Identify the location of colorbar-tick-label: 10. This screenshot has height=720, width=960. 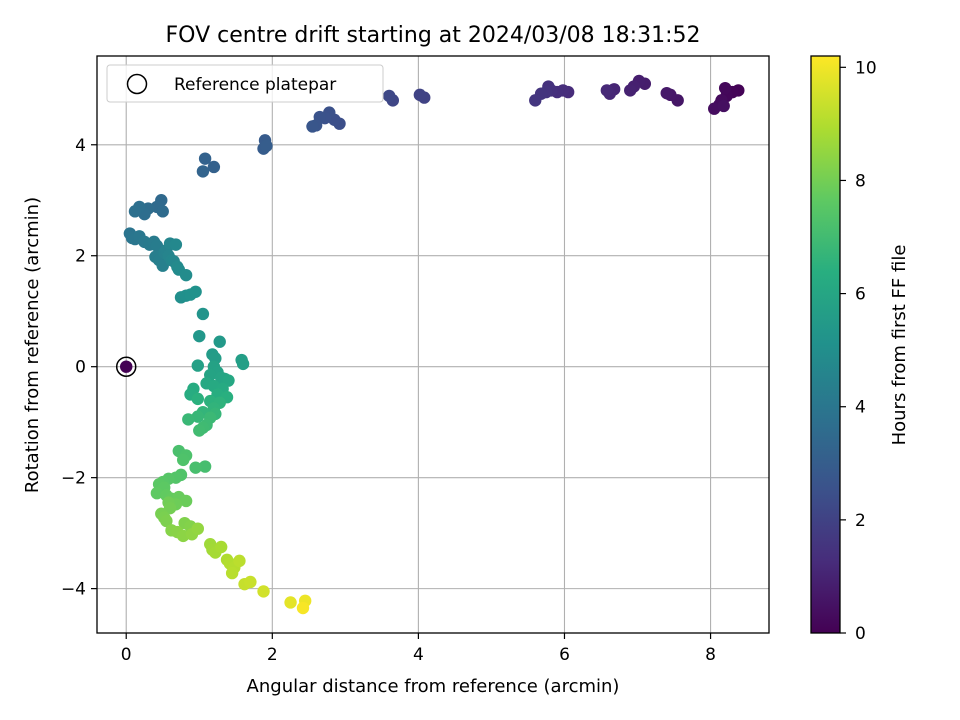
(866, 68).